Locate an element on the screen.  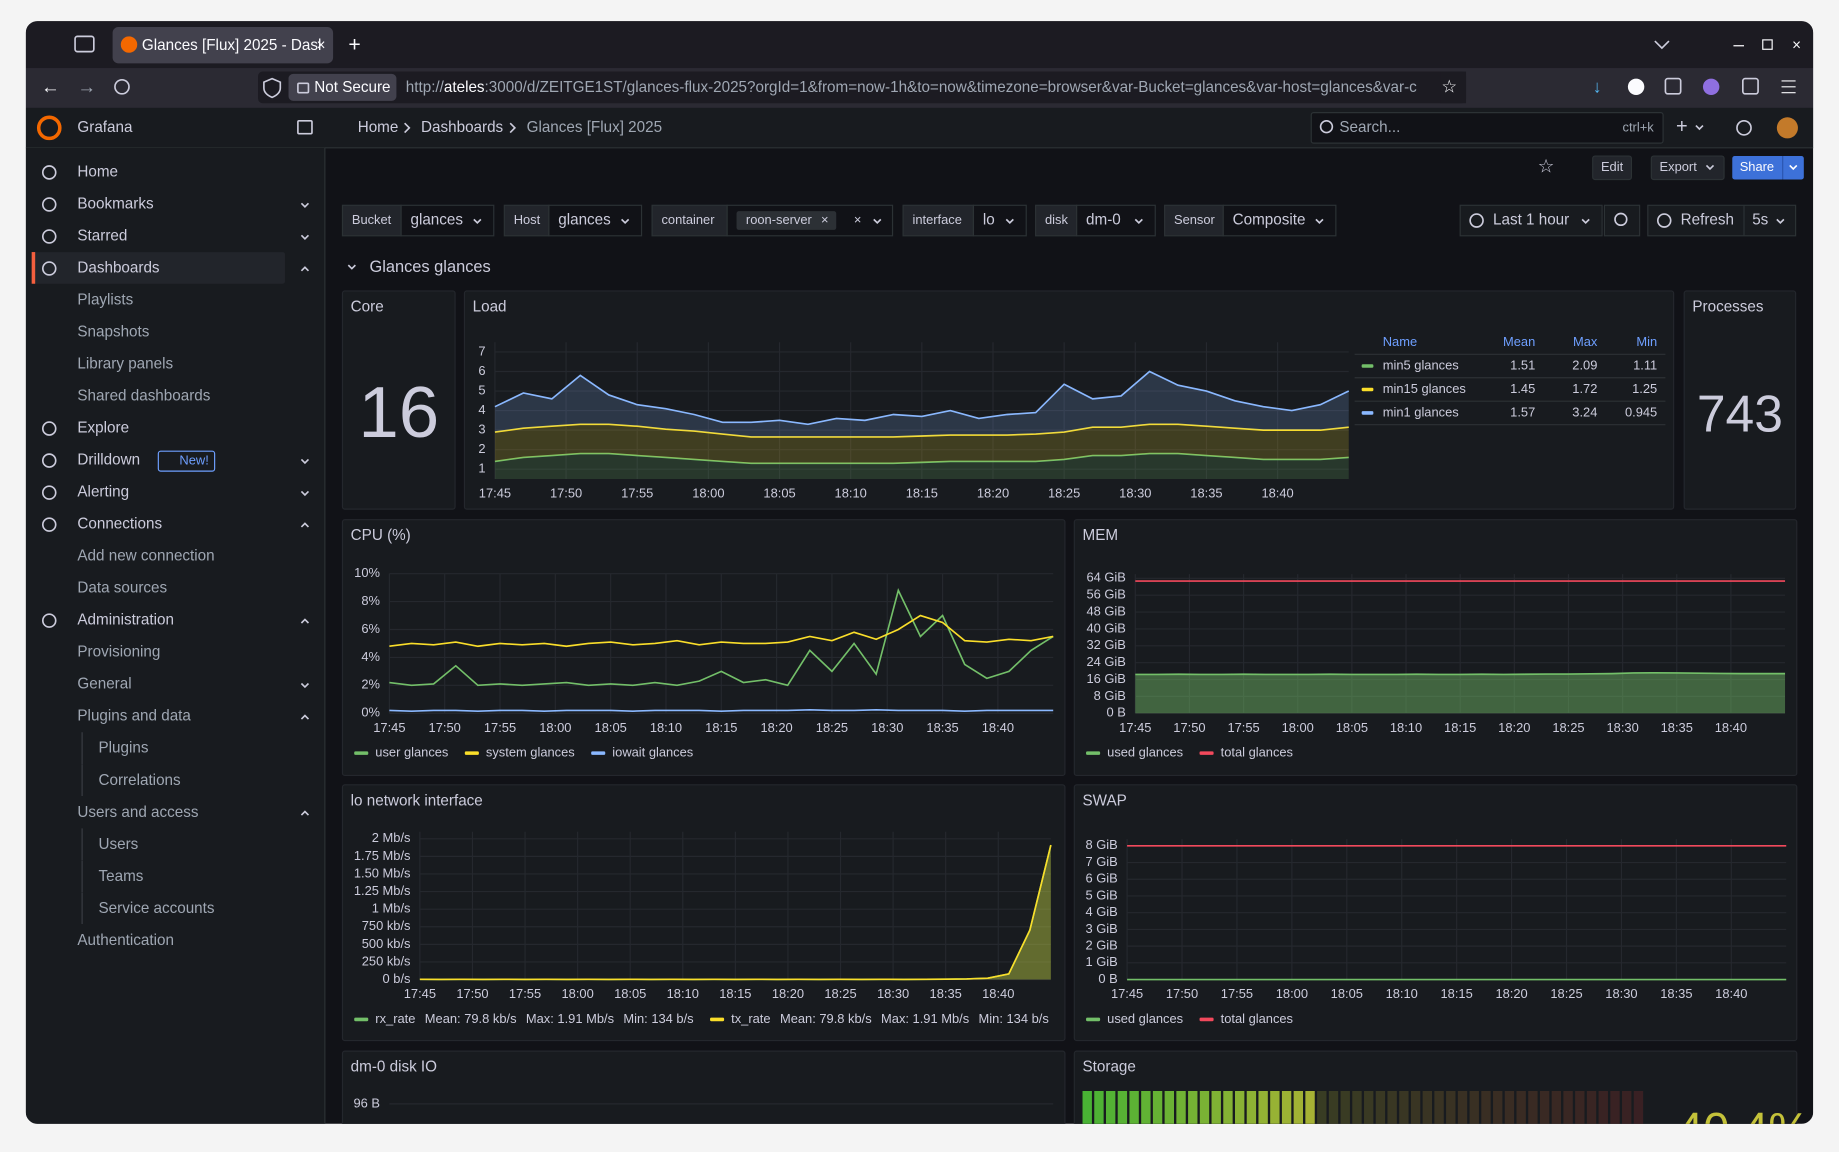
nav-item: Drilldown is located at coordinates (108, 460).